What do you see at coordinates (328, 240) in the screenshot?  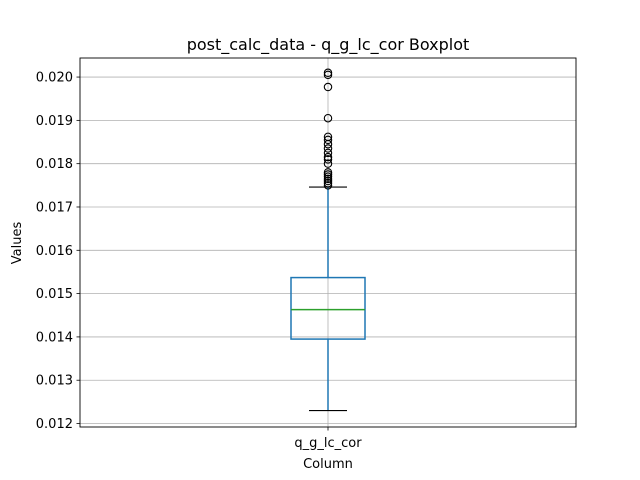 I see `box-elements` at bounding box center [328, 240].